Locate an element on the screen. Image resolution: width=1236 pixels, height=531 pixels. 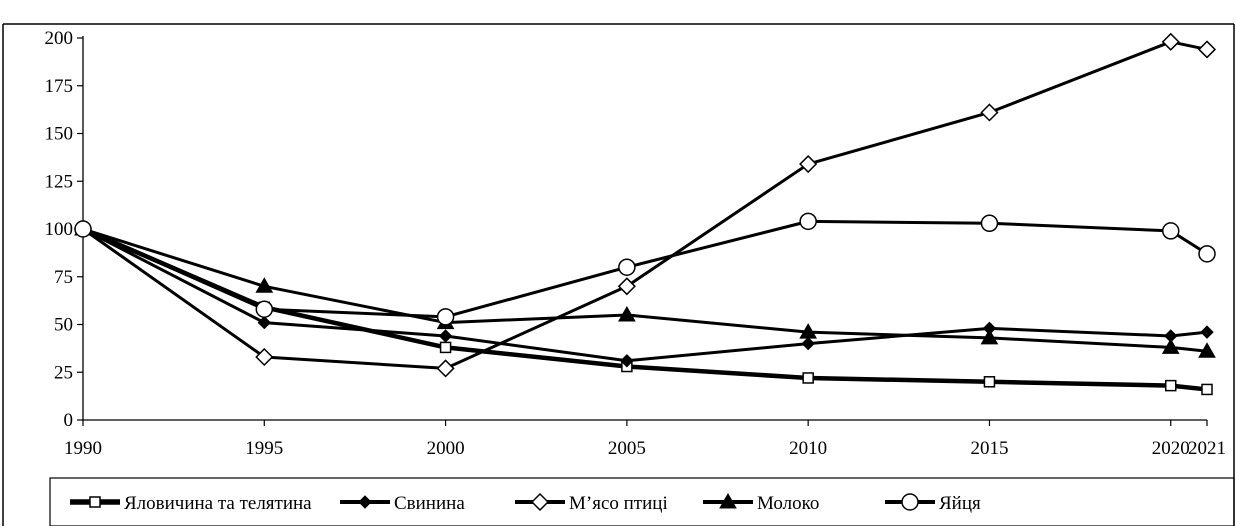
x-tick-label: 1990 is located at coordinates (83, 448).